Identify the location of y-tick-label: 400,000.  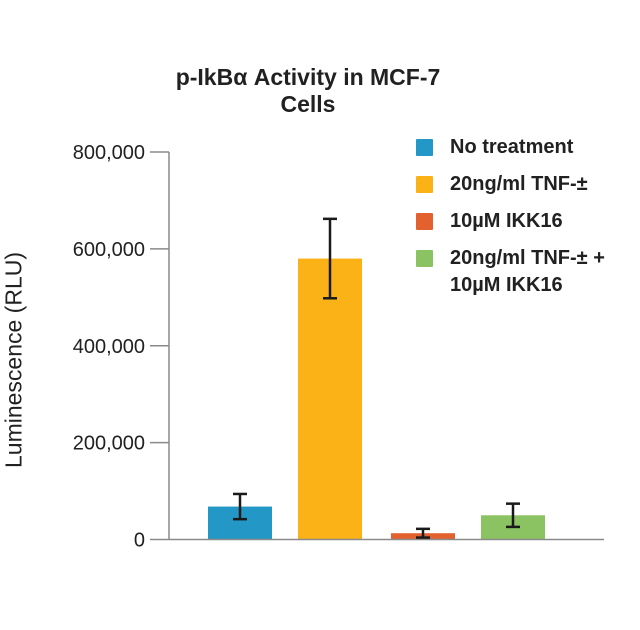
(109, 347).